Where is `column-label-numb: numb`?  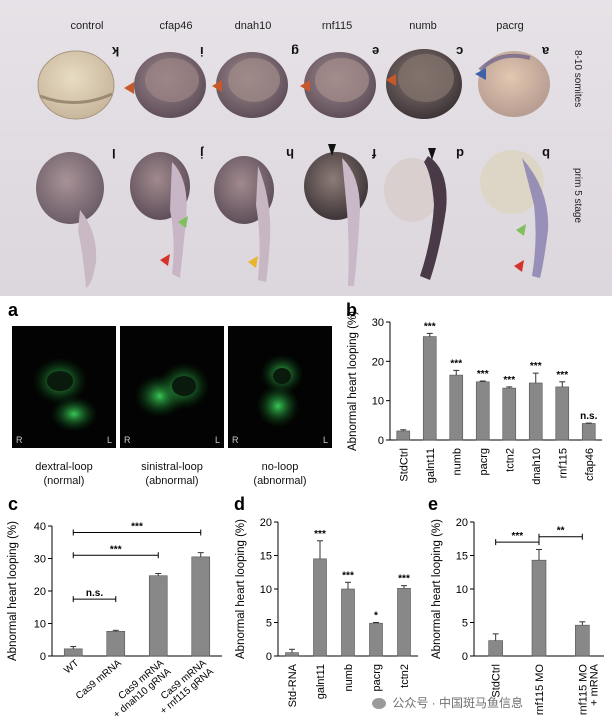 column-label-numb: numb is located at coordinates (423, 26).